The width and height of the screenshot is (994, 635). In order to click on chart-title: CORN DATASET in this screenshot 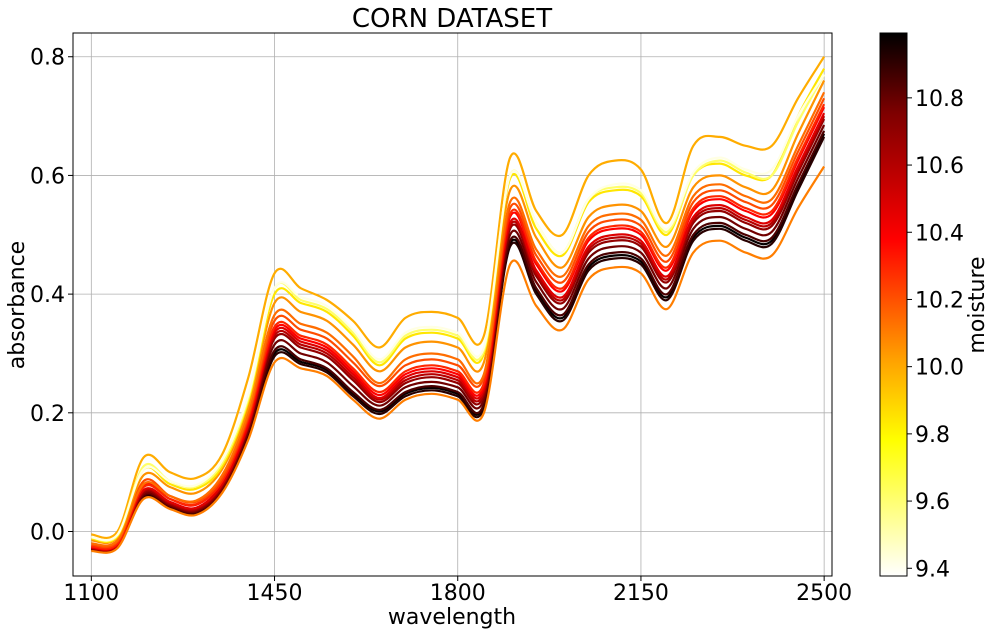, I will do `click(452, 19)`.